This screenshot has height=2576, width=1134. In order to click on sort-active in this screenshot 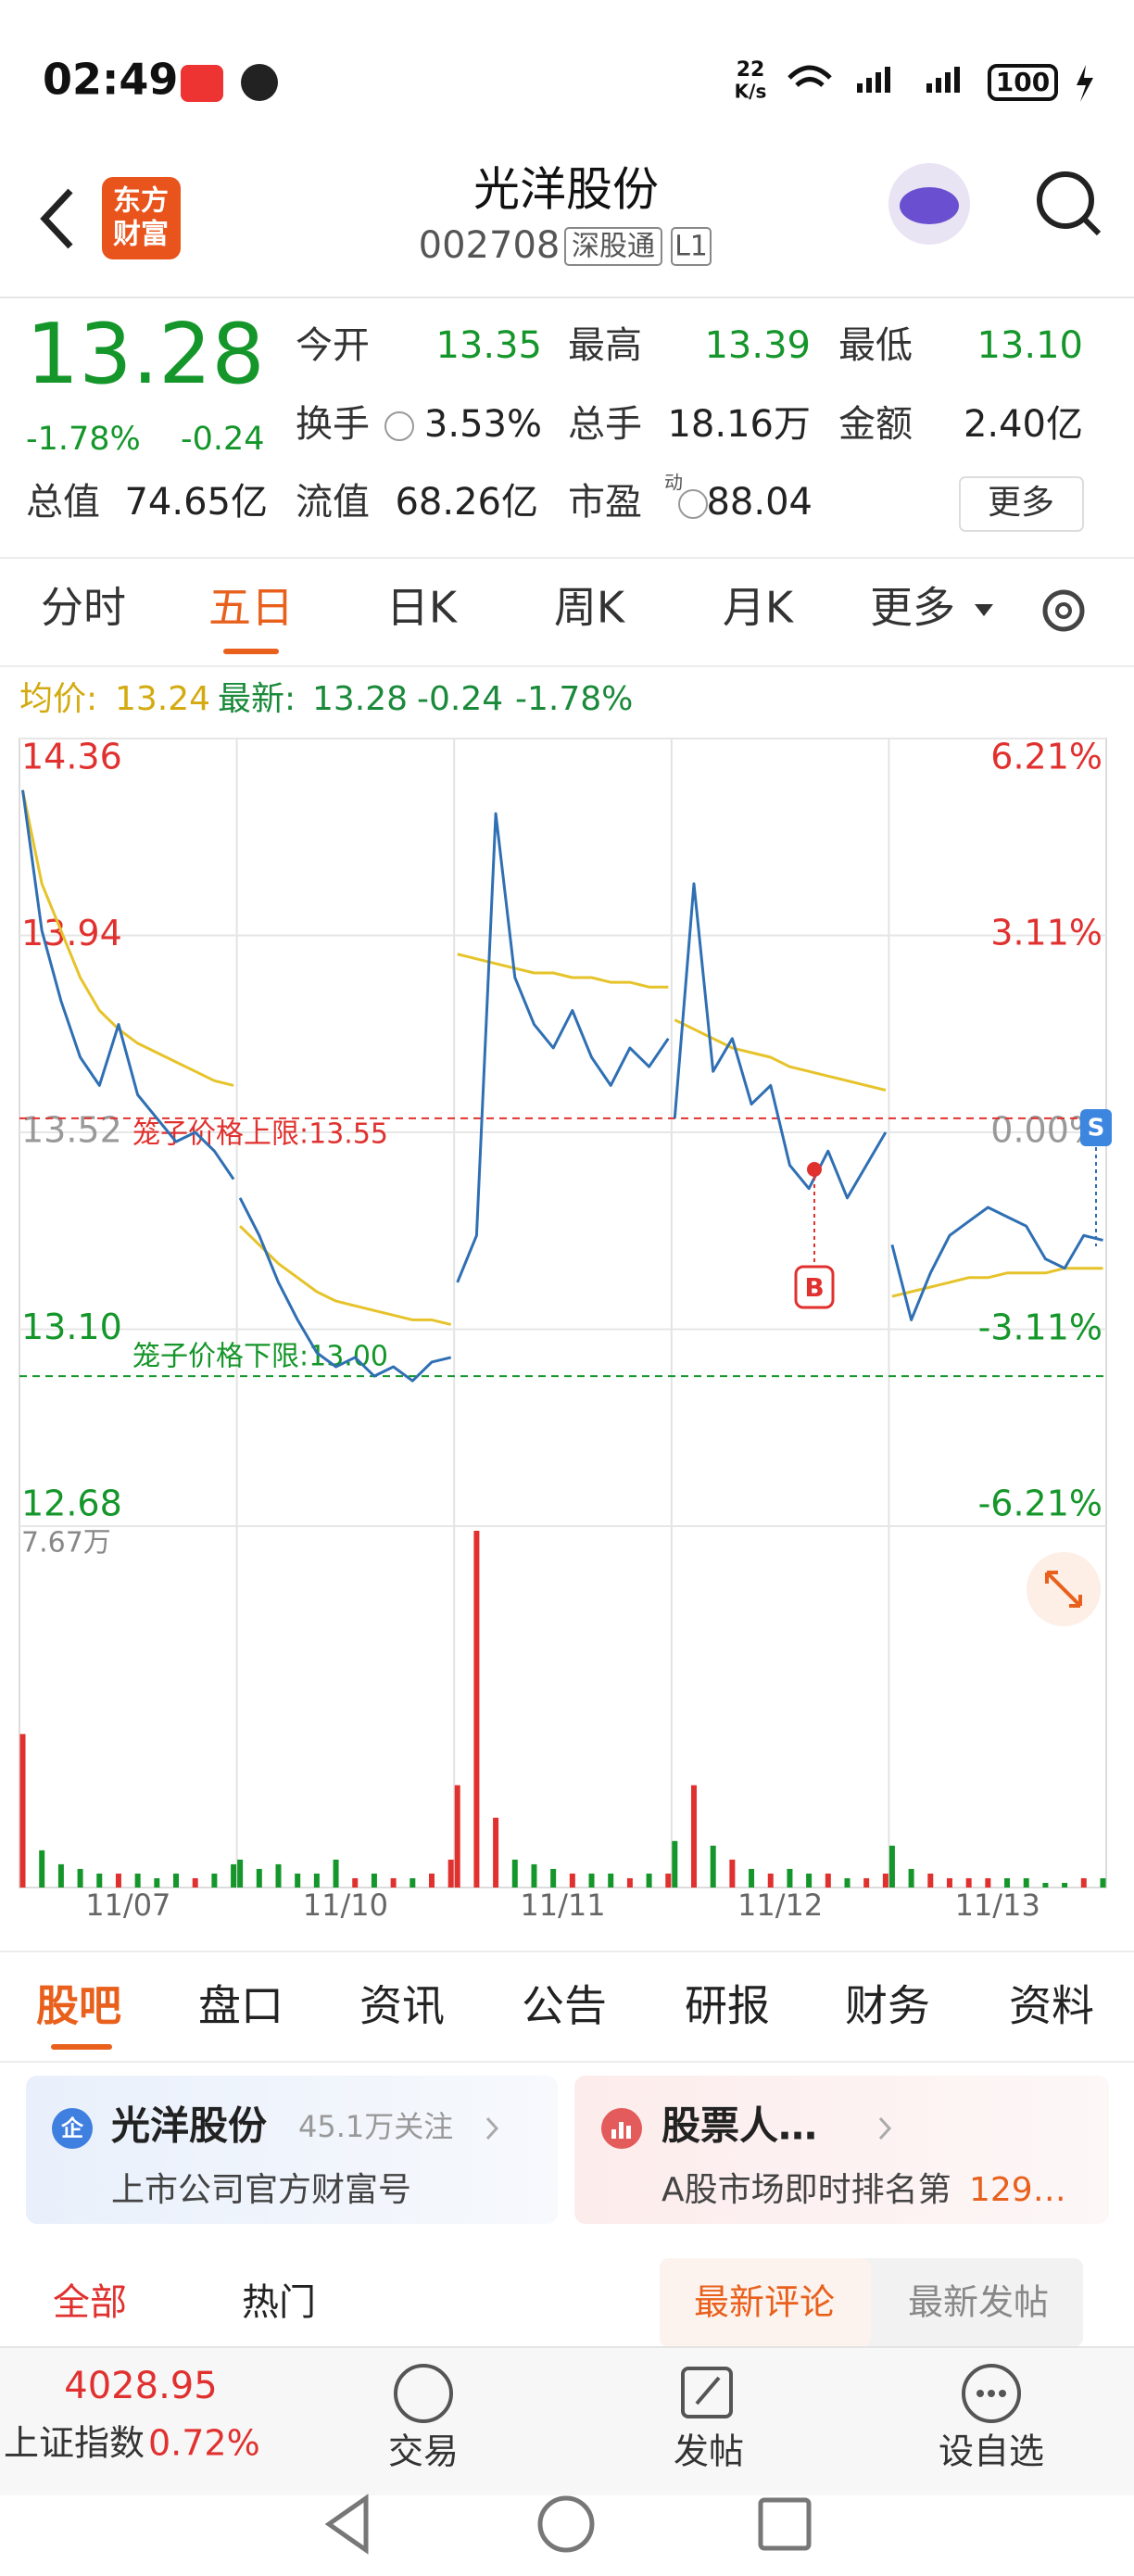, I will do `click(765, 2303)`.